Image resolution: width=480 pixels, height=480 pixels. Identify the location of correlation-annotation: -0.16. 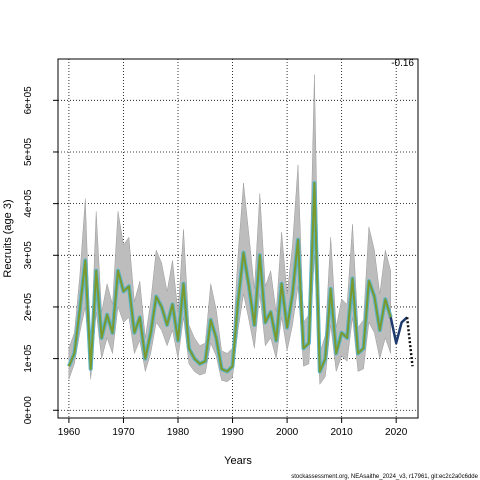
(402, 63).